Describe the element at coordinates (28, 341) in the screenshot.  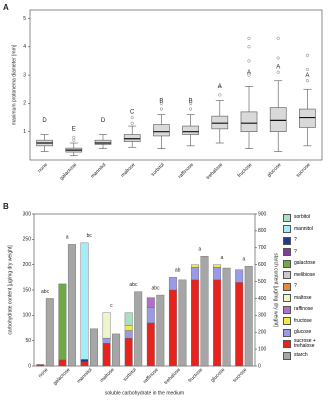
I see `y-tick-label: 50` at that location.